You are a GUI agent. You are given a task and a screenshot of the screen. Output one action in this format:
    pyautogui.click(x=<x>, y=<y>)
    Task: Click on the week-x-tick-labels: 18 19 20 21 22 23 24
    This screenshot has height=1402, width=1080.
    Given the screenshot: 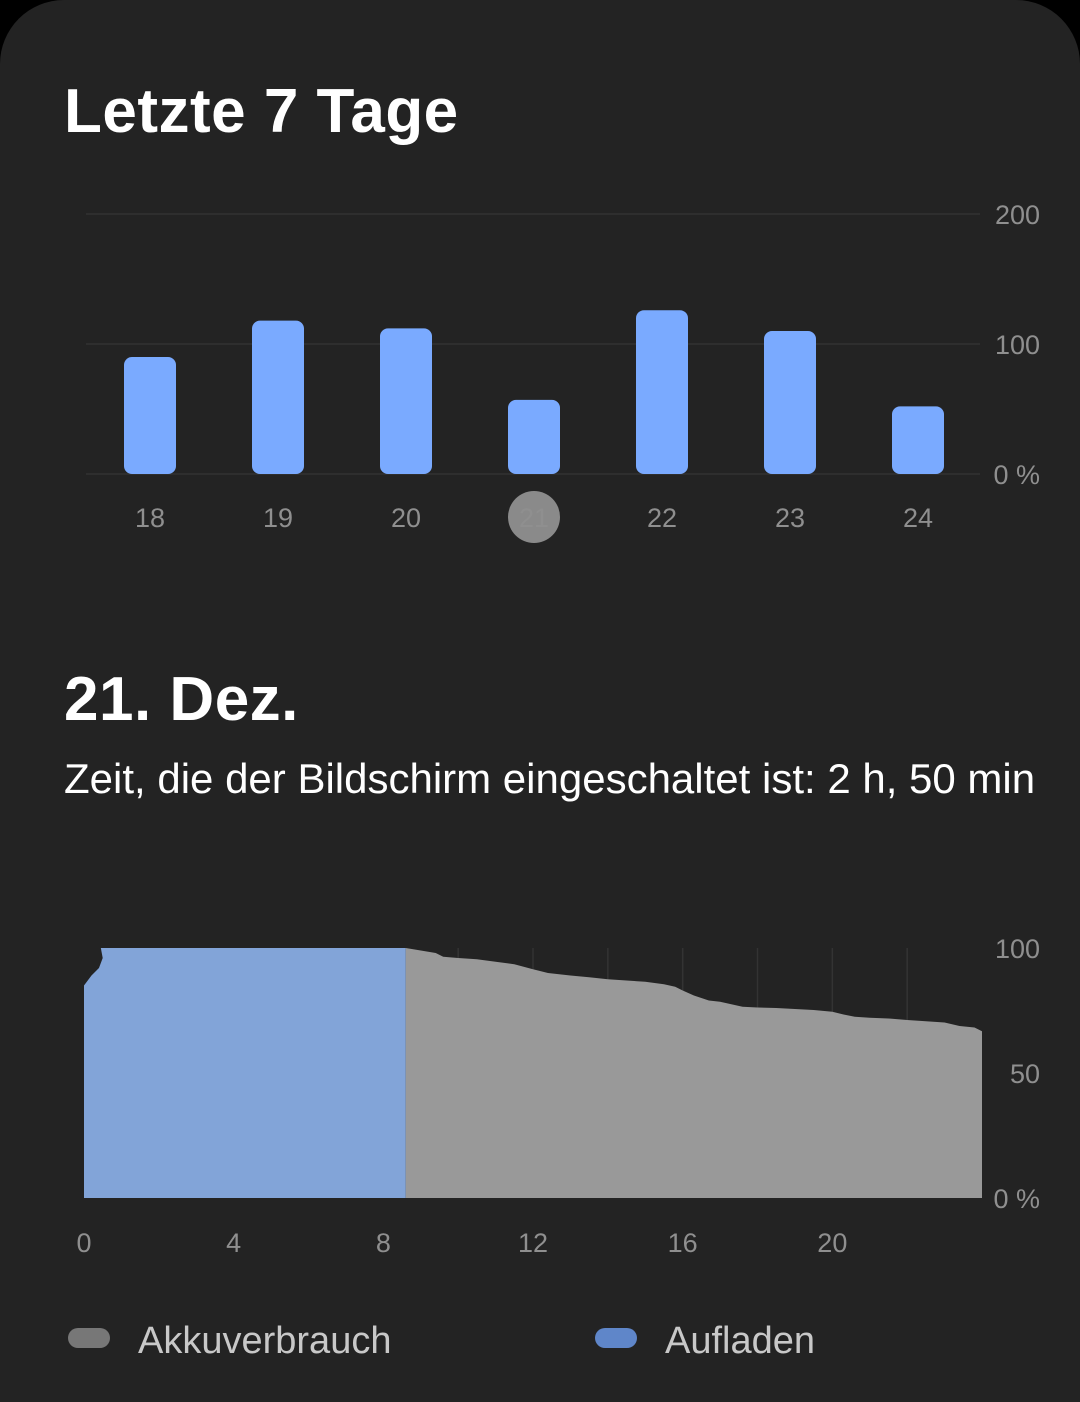 What is the action you would take?
    pyautogui.click(x=534, y=517)
    